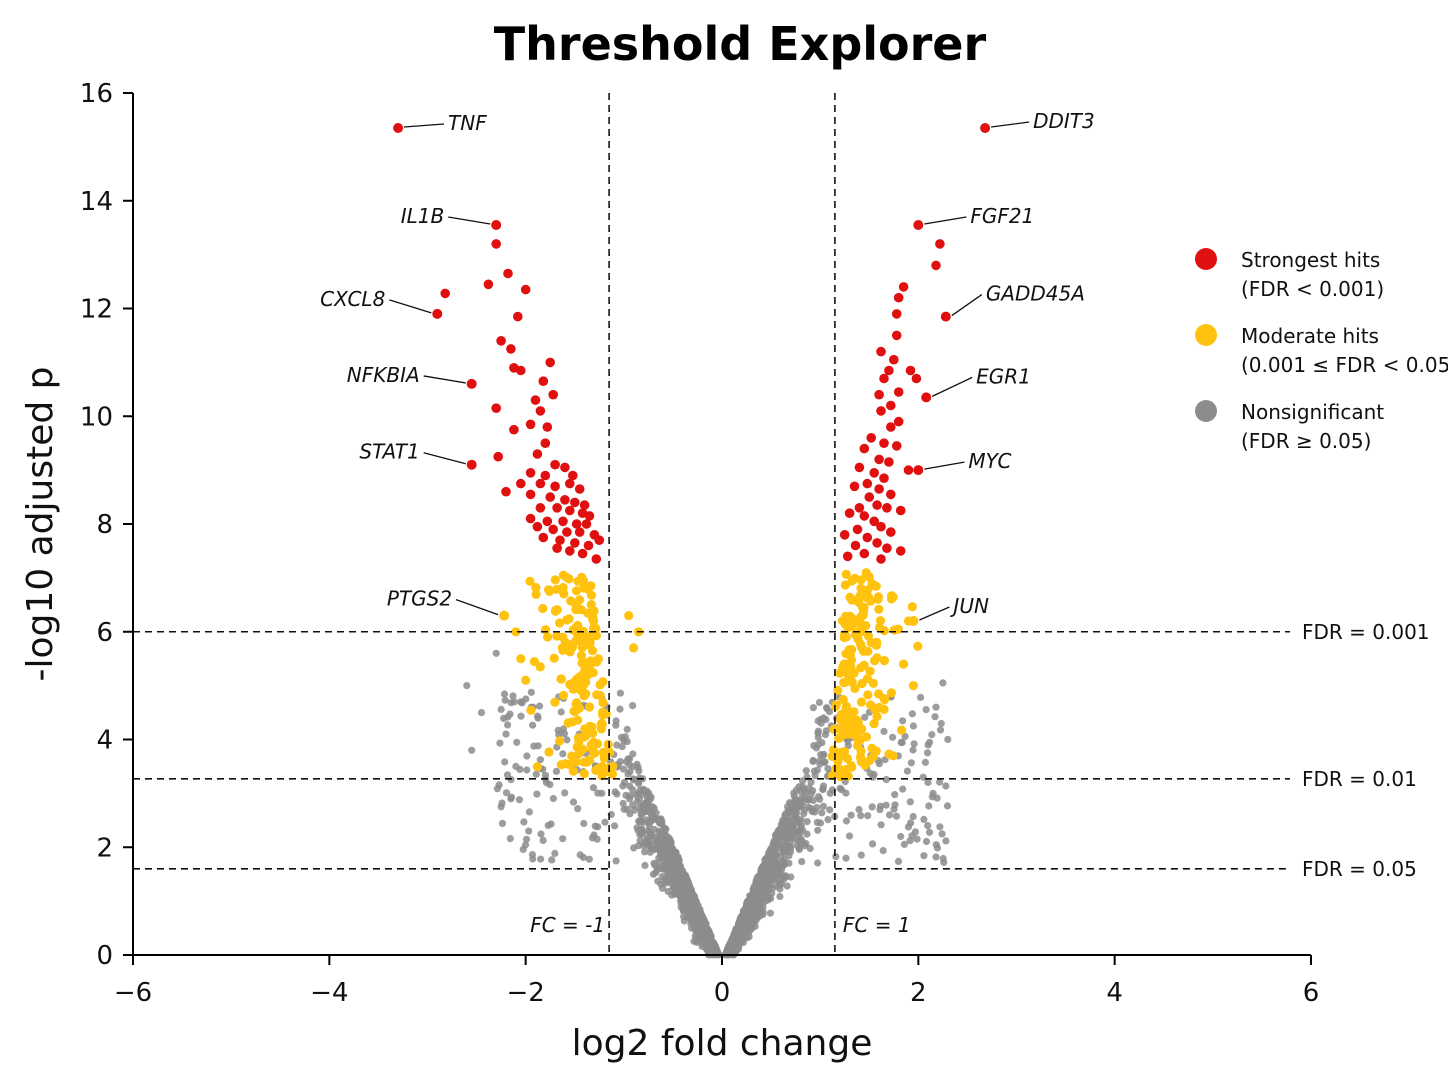 The width and height of the screenshot is (1448, 1086). I want to click on x-tick-label: 4, so click(1114, 993).